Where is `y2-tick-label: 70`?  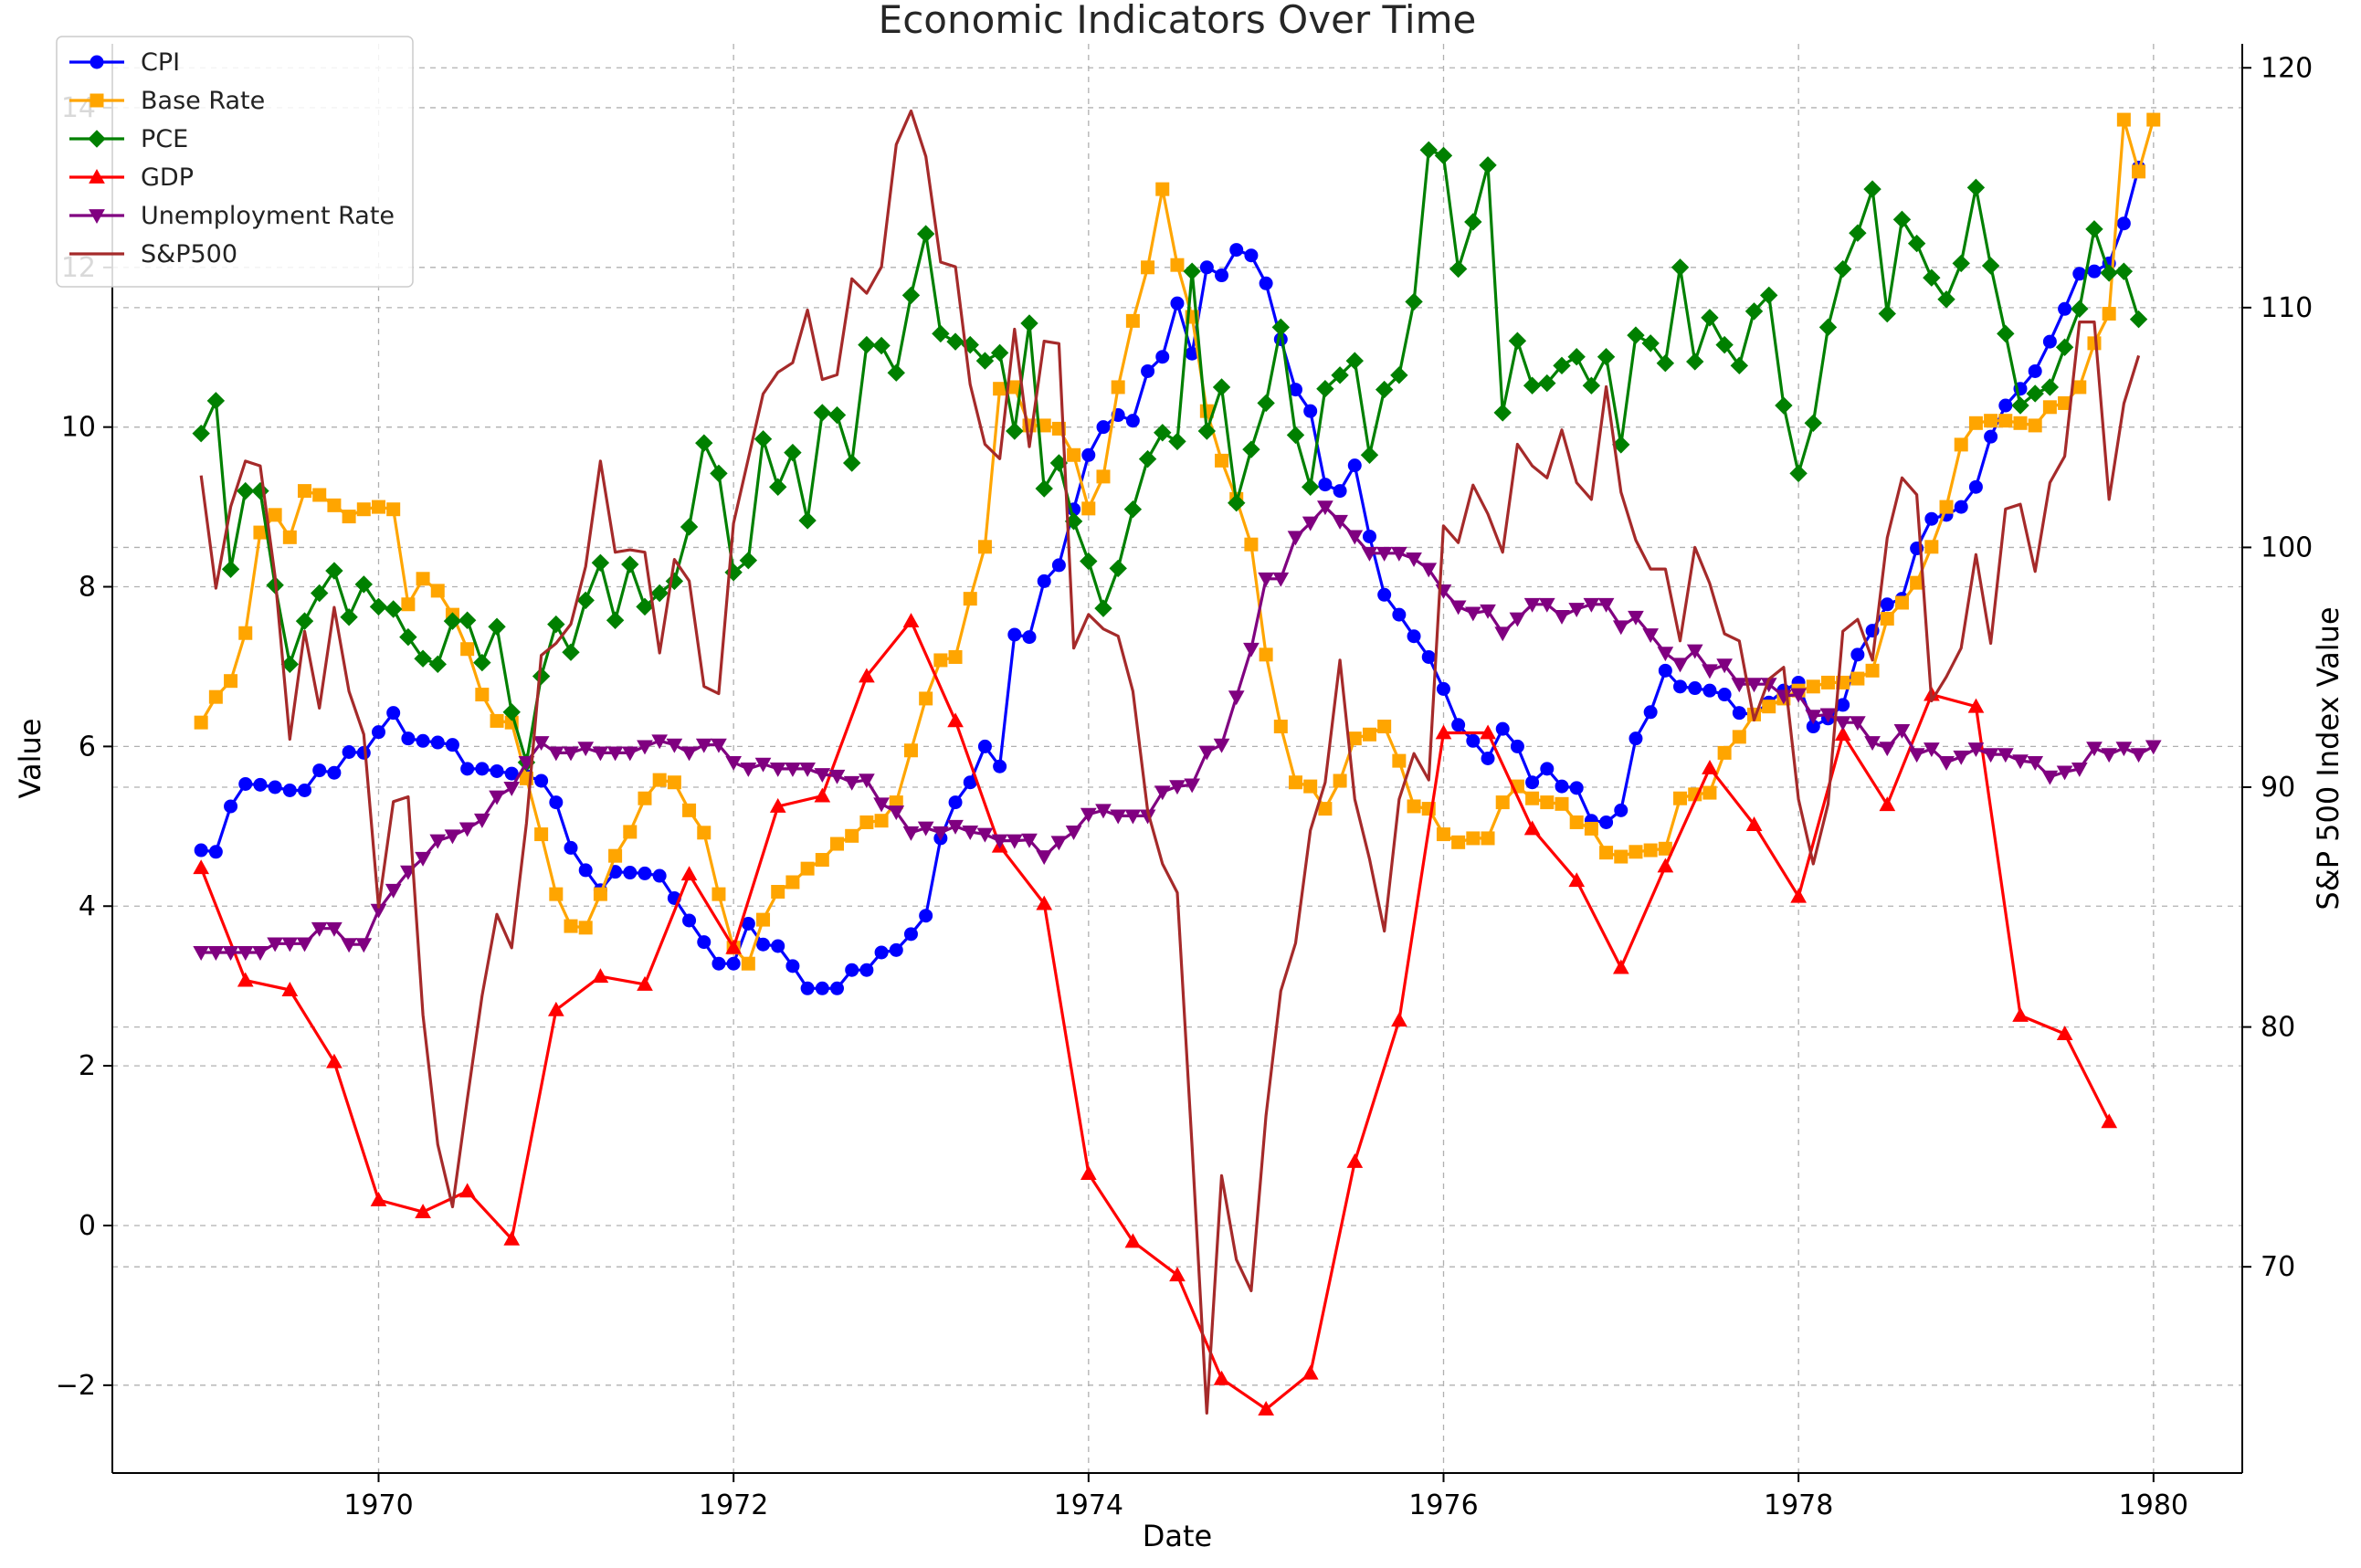
y2-tick-label: 70 is located at coordinates (2278, 1267).